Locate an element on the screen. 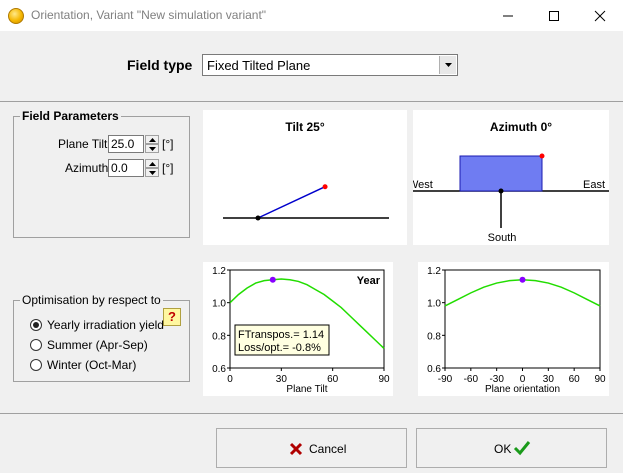 This screenshot has width=623, height=473. x-tick-label: -30 is located at coordinates (496, 379).